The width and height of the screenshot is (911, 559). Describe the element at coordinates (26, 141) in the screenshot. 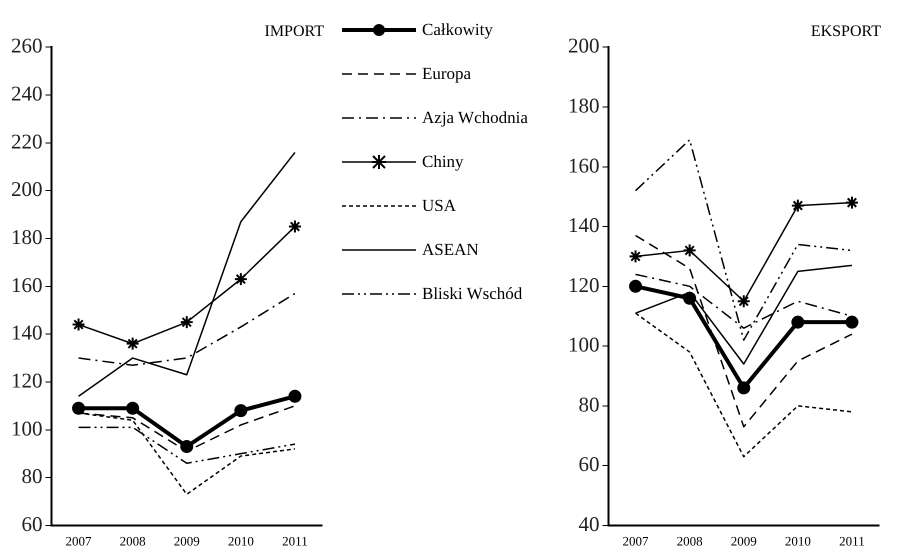

I see `y-tick-label: 220` at that location.